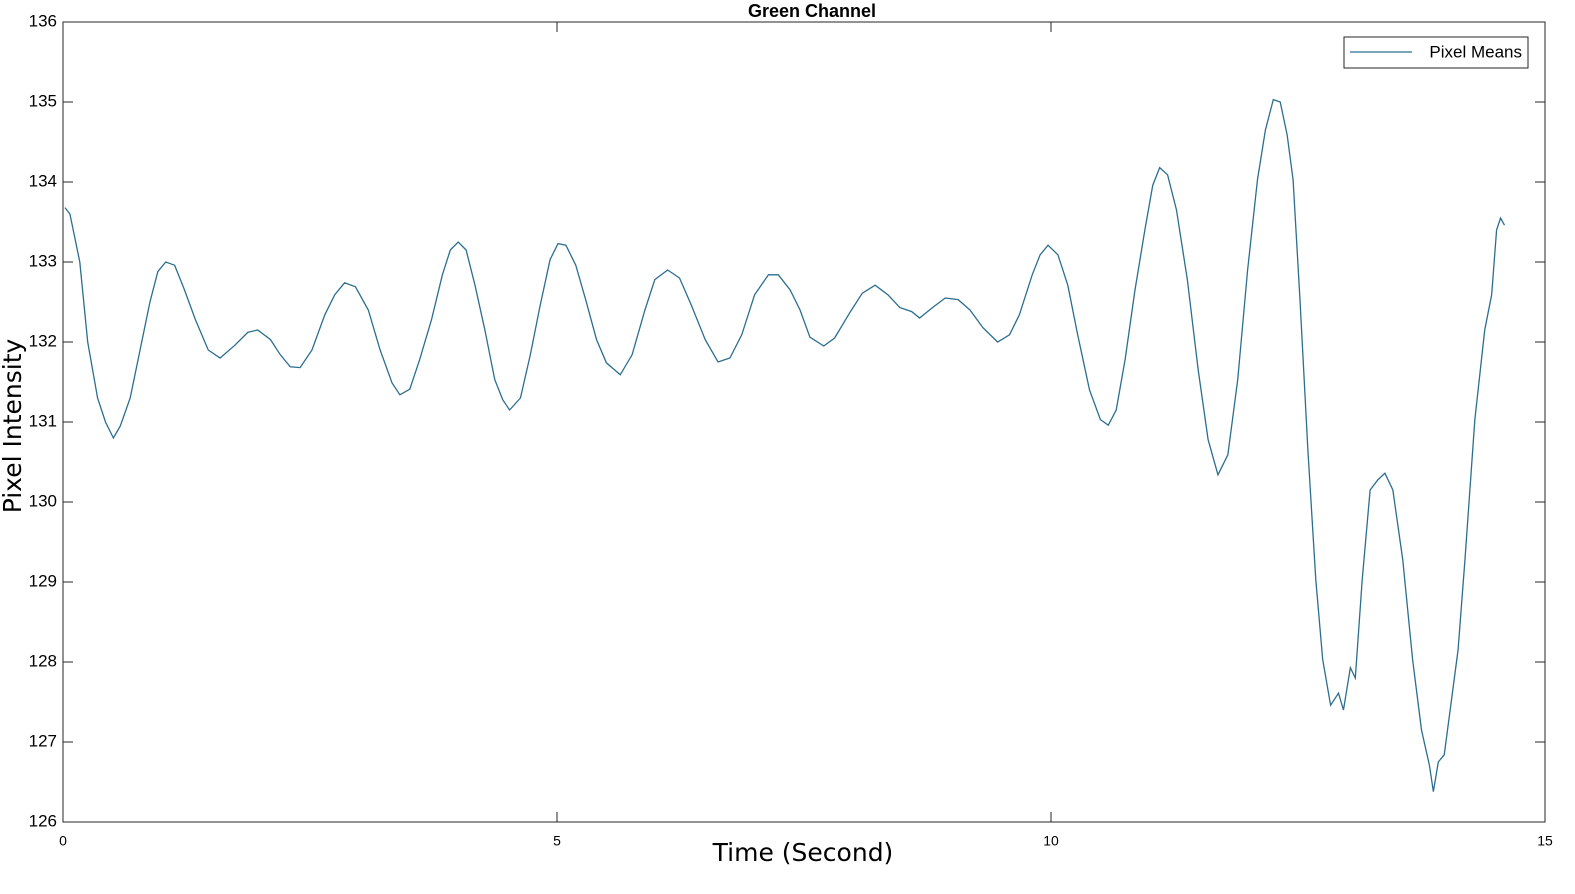 The height and width of the screenshot is (894, 1575). I want to click on y-axis-label: Pixel Intensity, so click(13, 426).